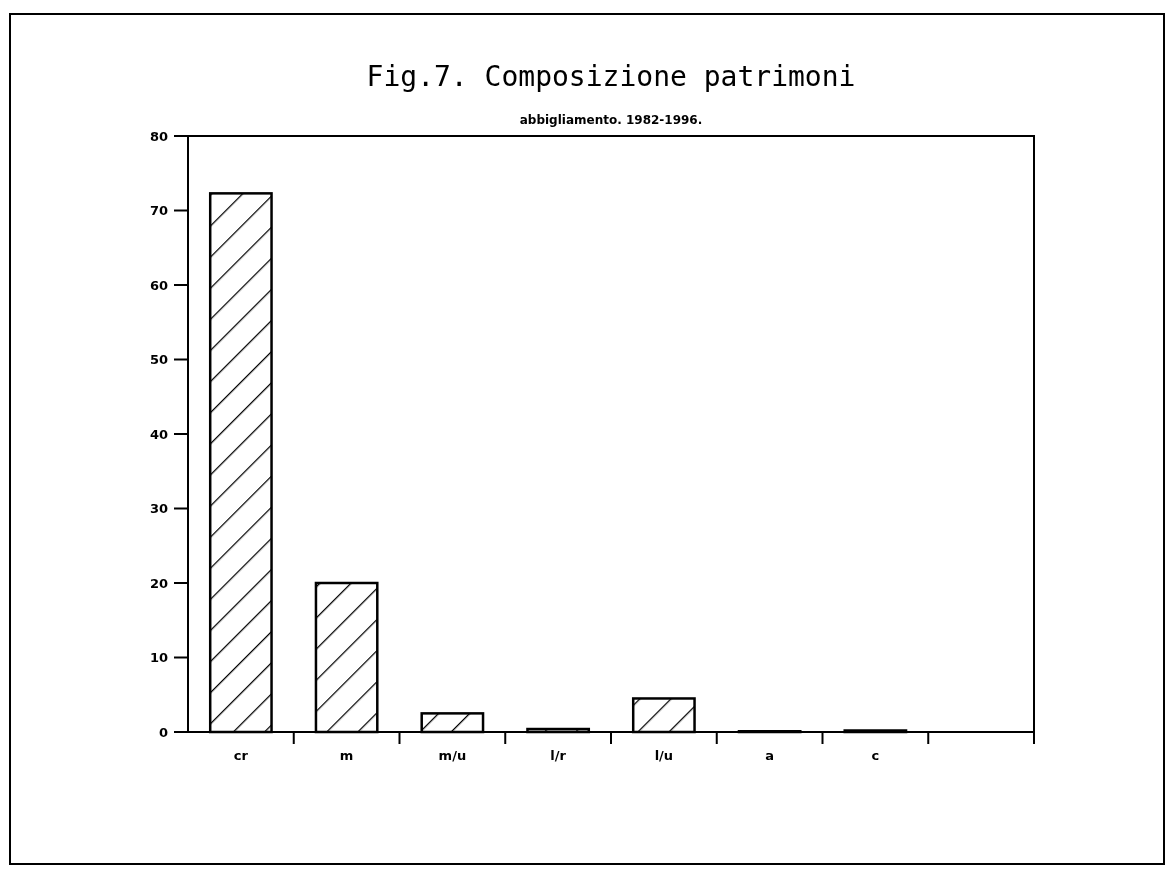 This screenshot has height=878, width=1174. I want to click on y-tick-label: 60, so click(158, 285).